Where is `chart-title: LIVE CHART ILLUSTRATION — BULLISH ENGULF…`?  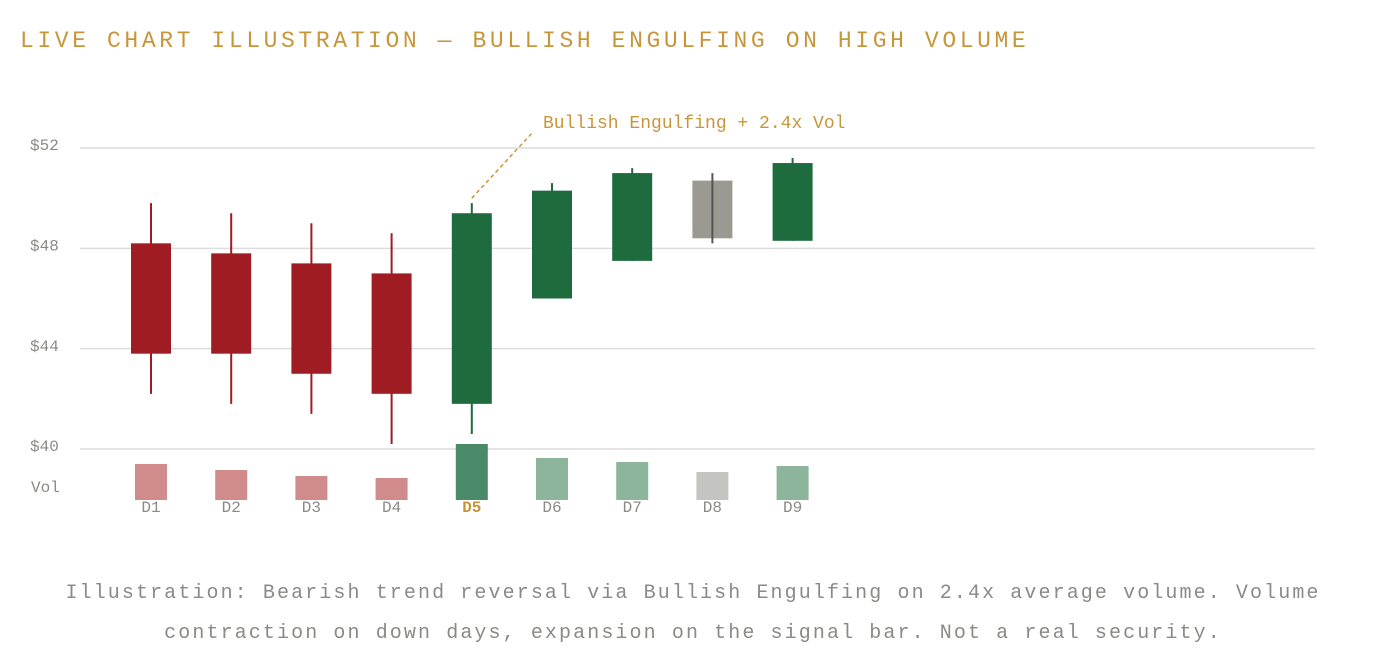
chart-title: LIVE CHART ILLUSTRATION — BULLISH ENGULF… is located at coordinates (525, 41).